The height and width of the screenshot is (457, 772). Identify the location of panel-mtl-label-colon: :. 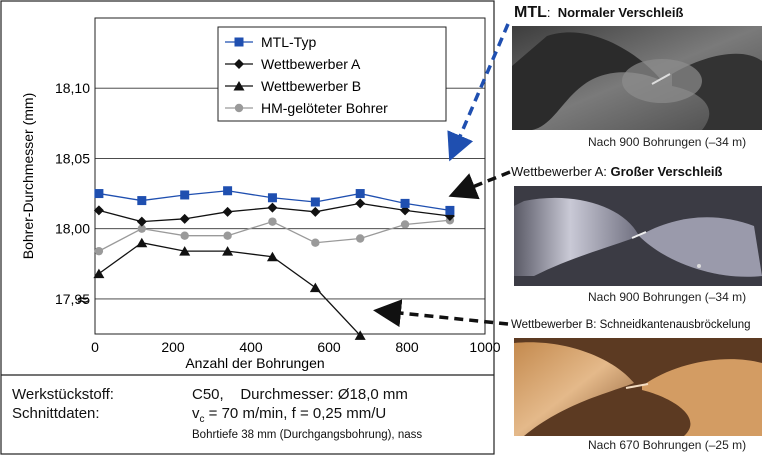
(552, 12).